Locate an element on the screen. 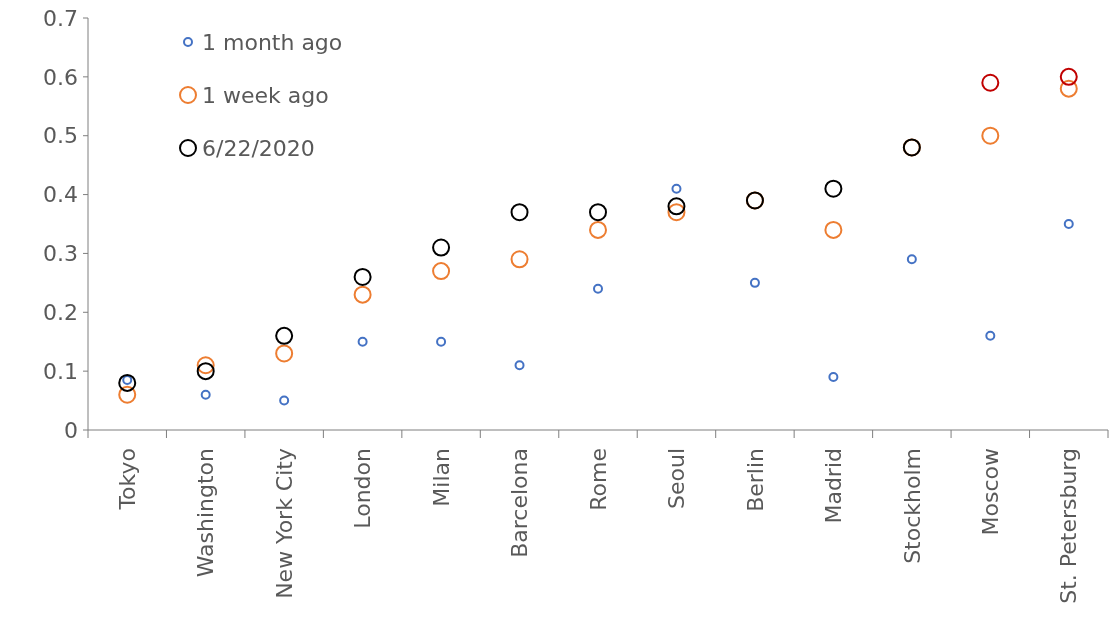  x-tick-label: New York City is located at coordinates (284, 523).